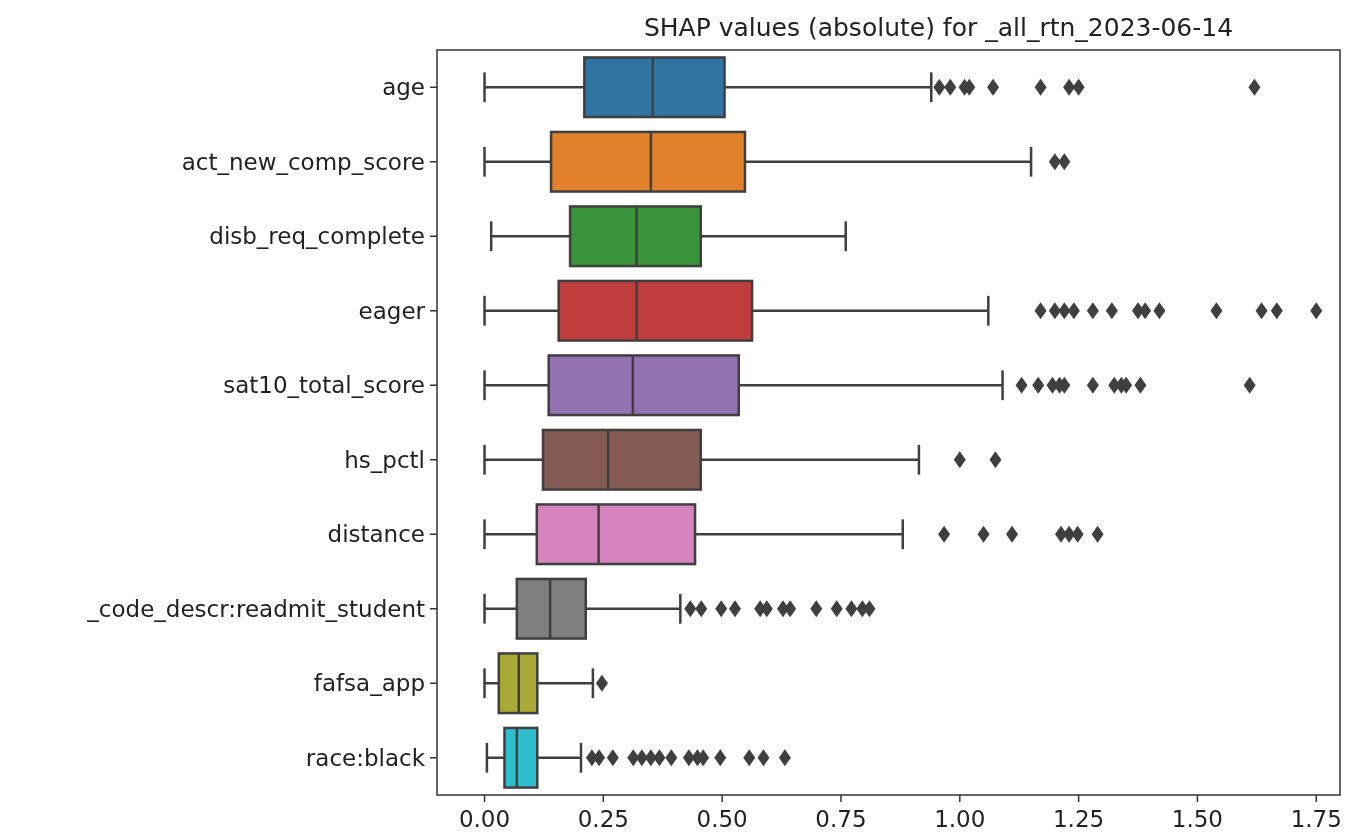  Describe the element at coordinates (317, 236) in the screenshot. I see `y-tick-label: disb_req_complete` at that location.